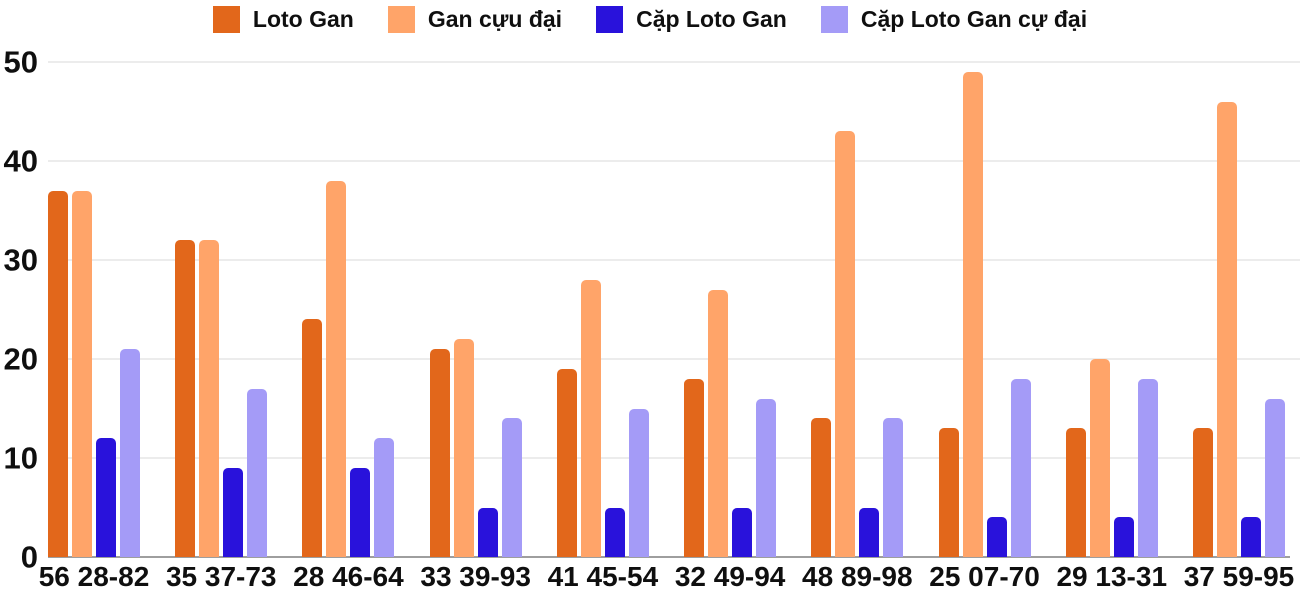 The height and width of the screenshot is (600, 1300). Describe the element at coordinates (94, 326) in the screenshot. I see `bar-group: 56 28-82` at that location.